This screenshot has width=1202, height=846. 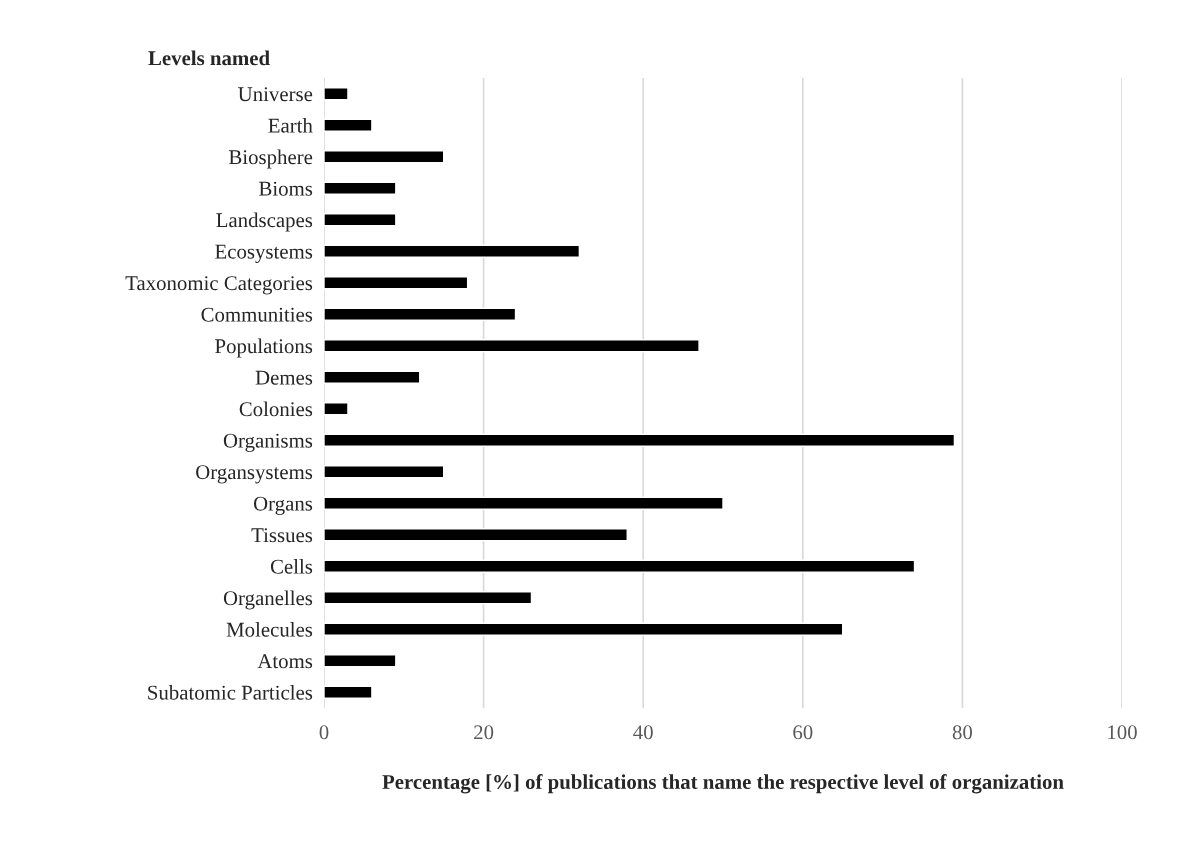 I want to click on x-tick-label: 20, so click(x=484, y=732).